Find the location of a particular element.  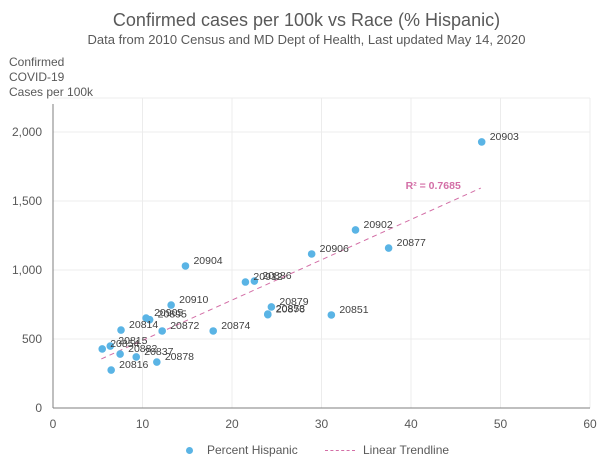

data-point-label: 20816 is located at coordinates (133, 365).